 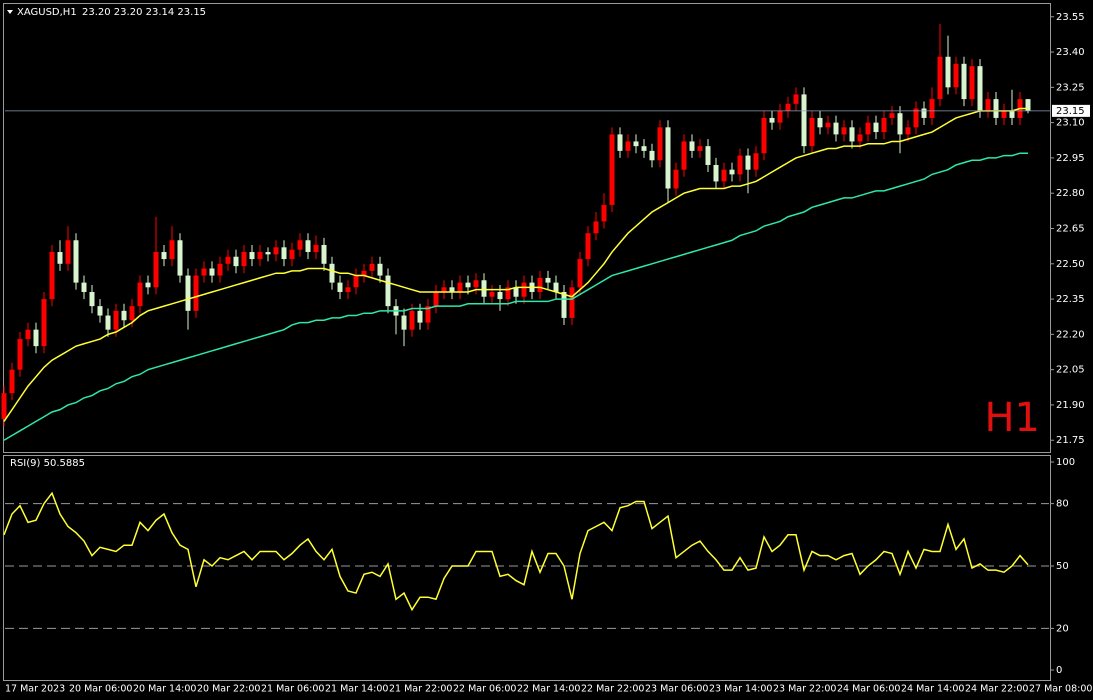 What do you see at coordinates (1070, 264) in the screenshot?
I see `y-tick-label: 22.50` at bounding box center [1070, 264].